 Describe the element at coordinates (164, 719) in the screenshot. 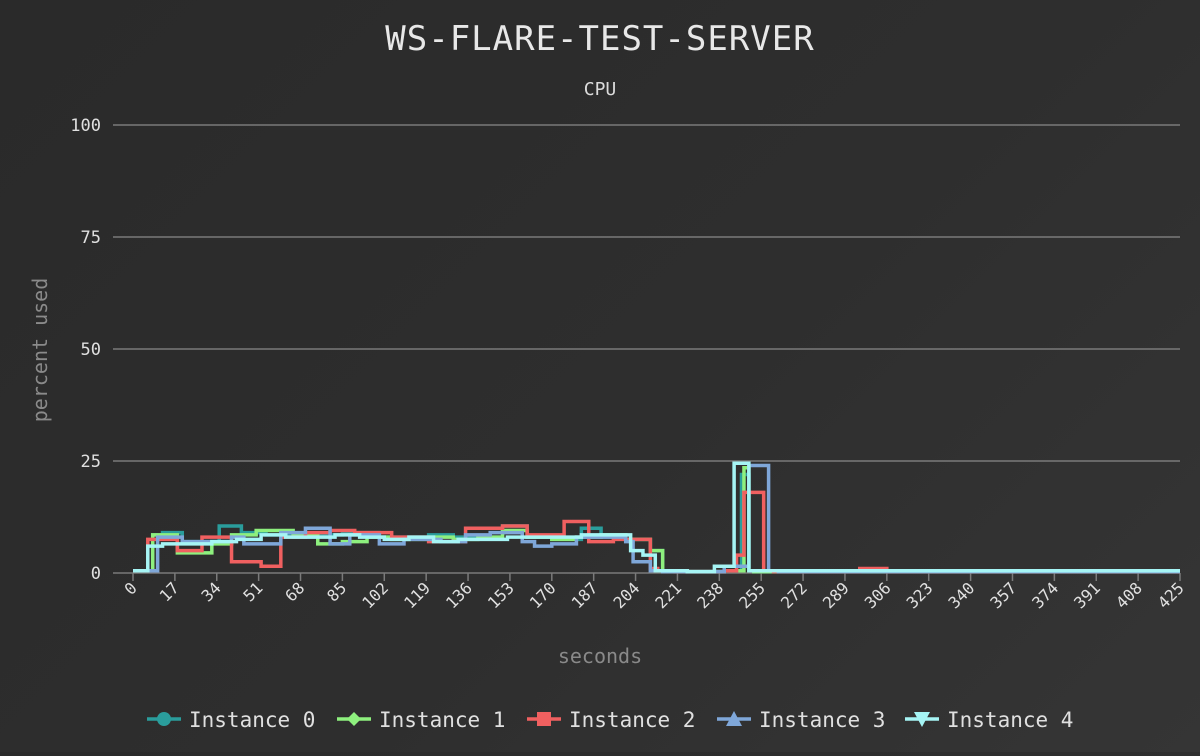

I see `legend-circle-icon` at that location.